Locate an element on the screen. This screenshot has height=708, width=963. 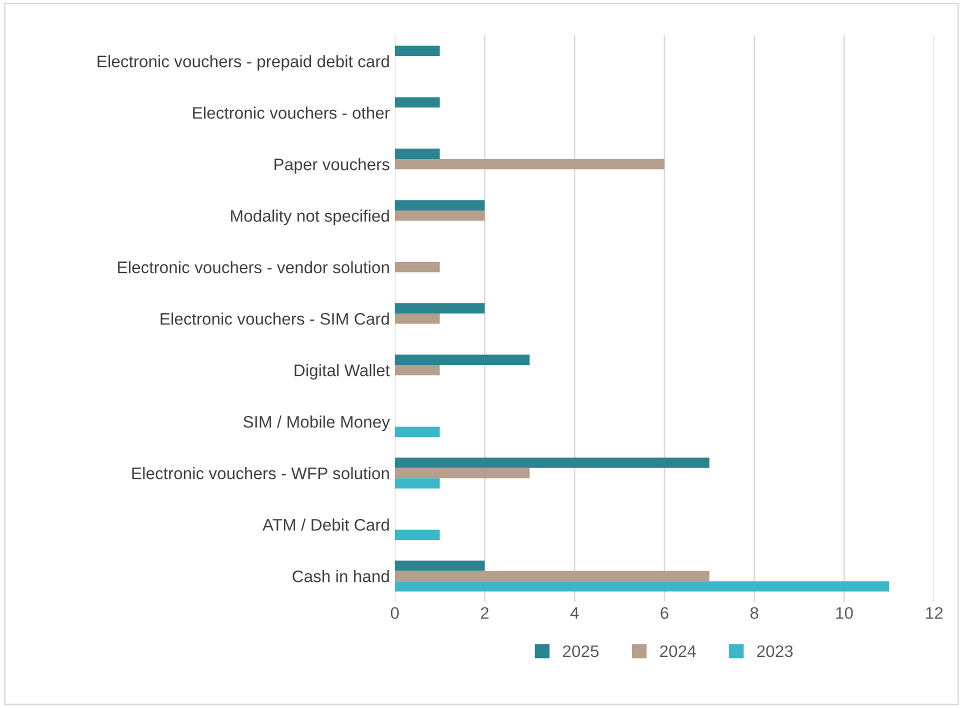
x-tick-label: 12 is located at coordinates (934, 613).